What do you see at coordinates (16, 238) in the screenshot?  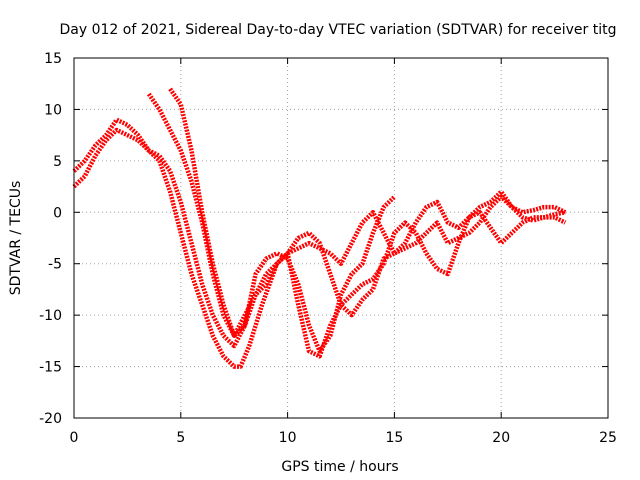 I see `y-axis-label: SDTVAR / TECUs` at bounding box center [16, 238].